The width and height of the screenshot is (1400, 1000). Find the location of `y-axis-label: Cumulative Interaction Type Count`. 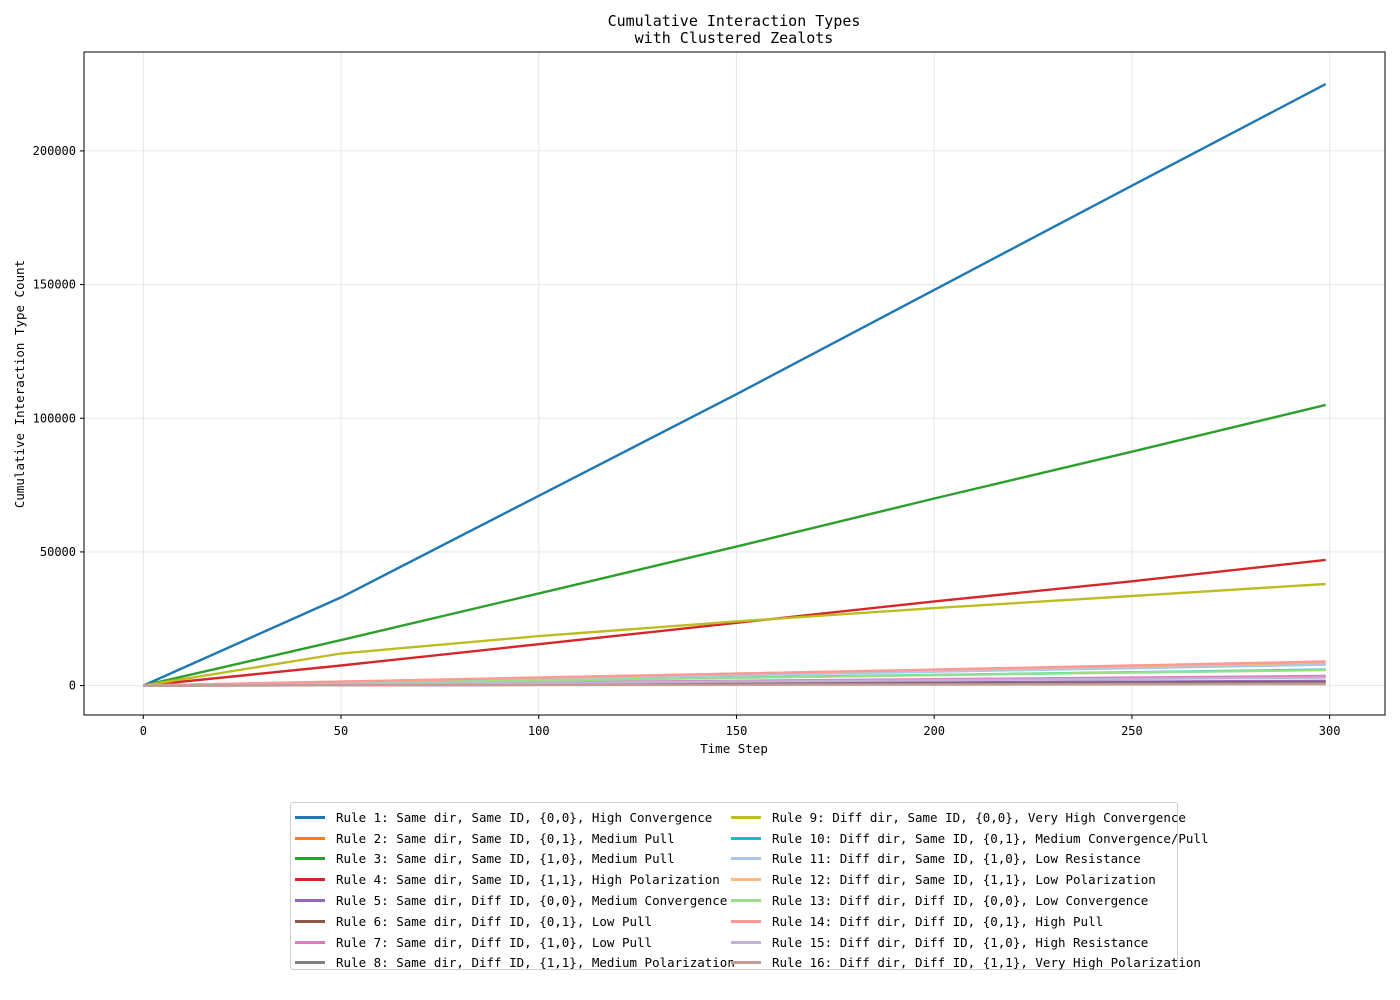

y-axis-label: Cumulative Interaction Type Count is located at coordinates (19, 384).